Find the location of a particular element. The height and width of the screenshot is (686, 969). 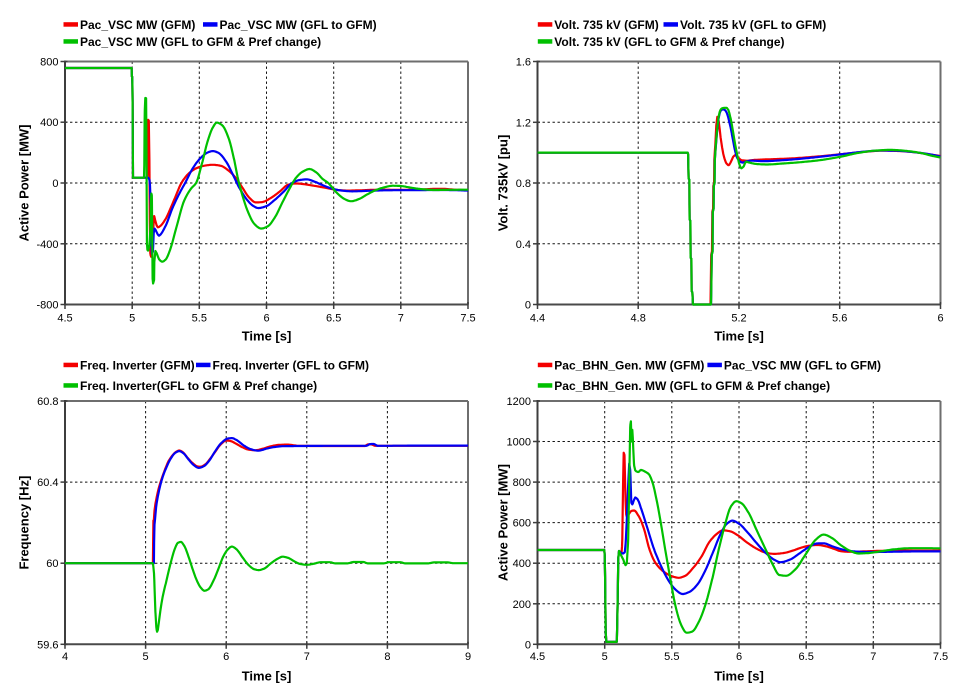

svg-text: 1200 is located at coordinates (519, 402).